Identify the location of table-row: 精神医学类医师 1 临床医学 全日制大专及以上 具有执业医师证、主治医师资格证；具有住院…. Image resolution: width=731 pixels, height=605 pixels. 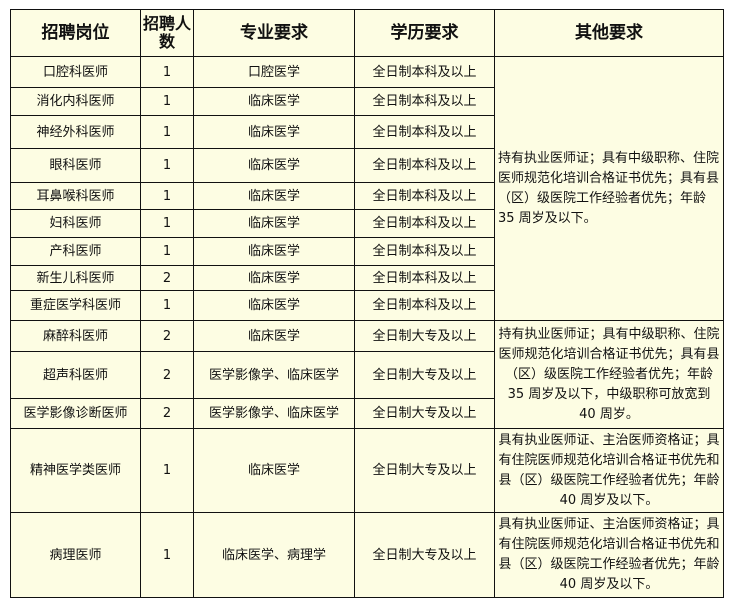
(367, 470).